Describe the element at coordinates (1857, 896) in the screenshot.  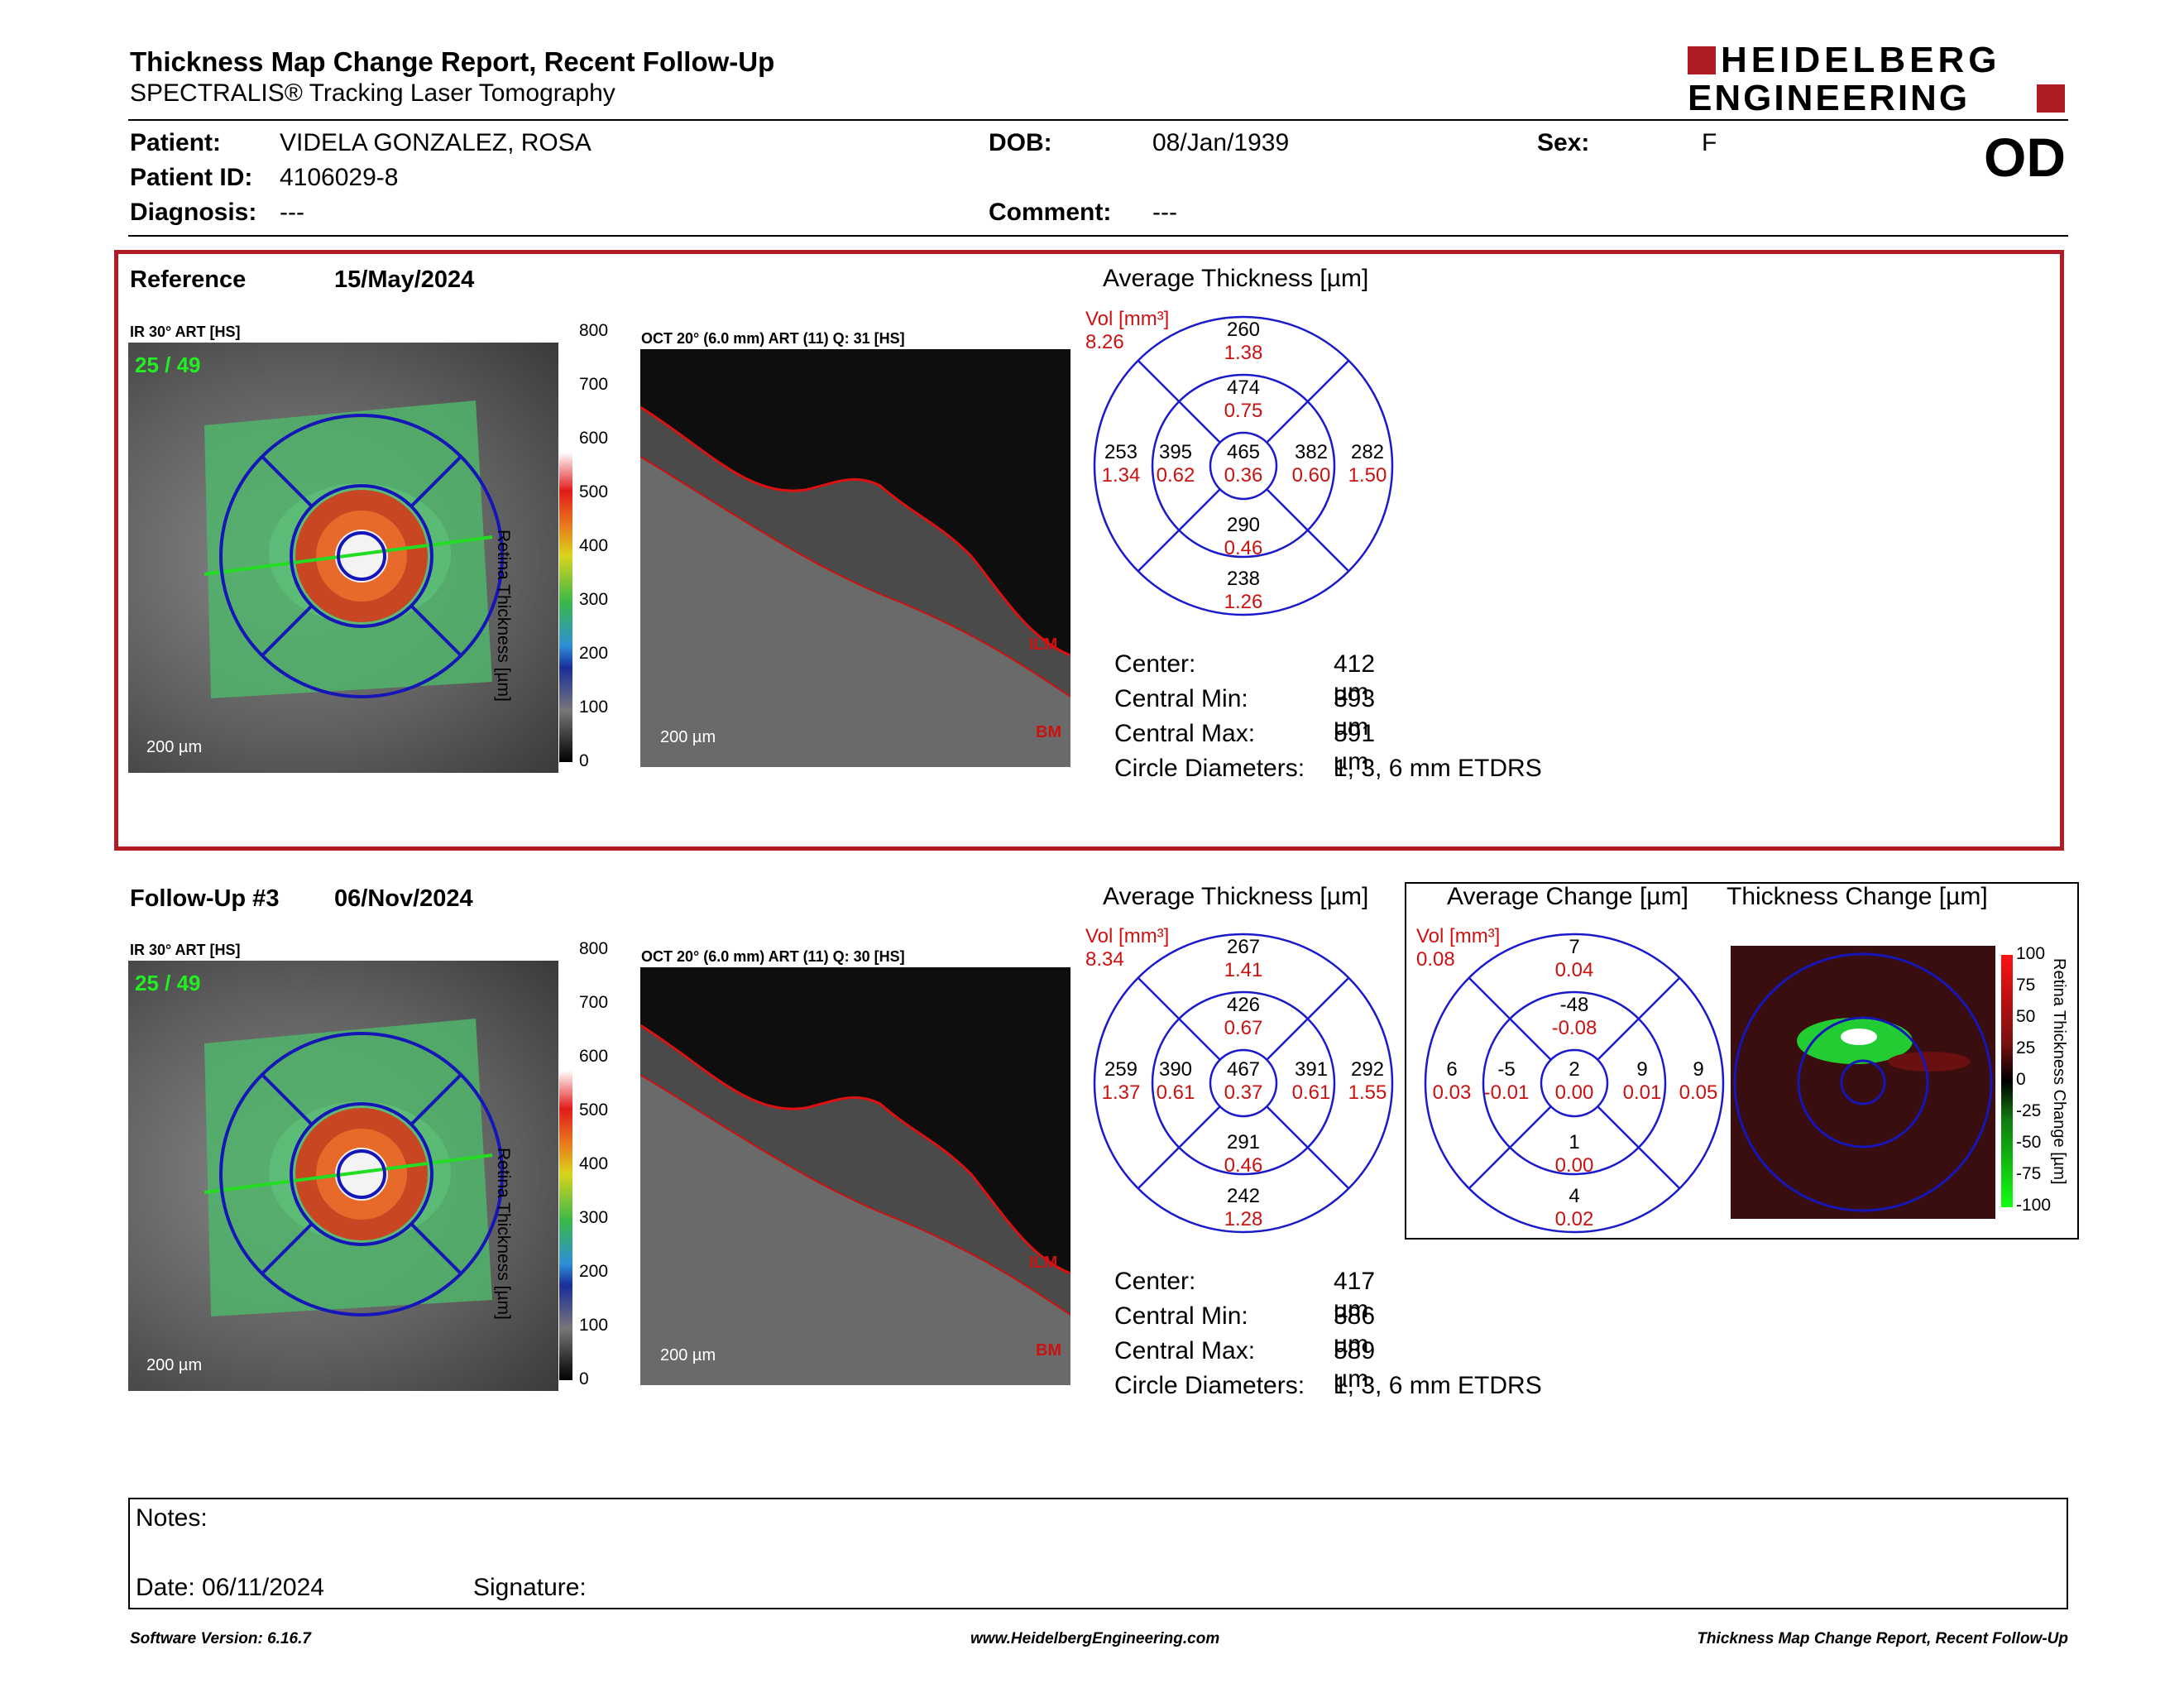
I see `thickness-change-title: Thickness Change [µm]` at that location.